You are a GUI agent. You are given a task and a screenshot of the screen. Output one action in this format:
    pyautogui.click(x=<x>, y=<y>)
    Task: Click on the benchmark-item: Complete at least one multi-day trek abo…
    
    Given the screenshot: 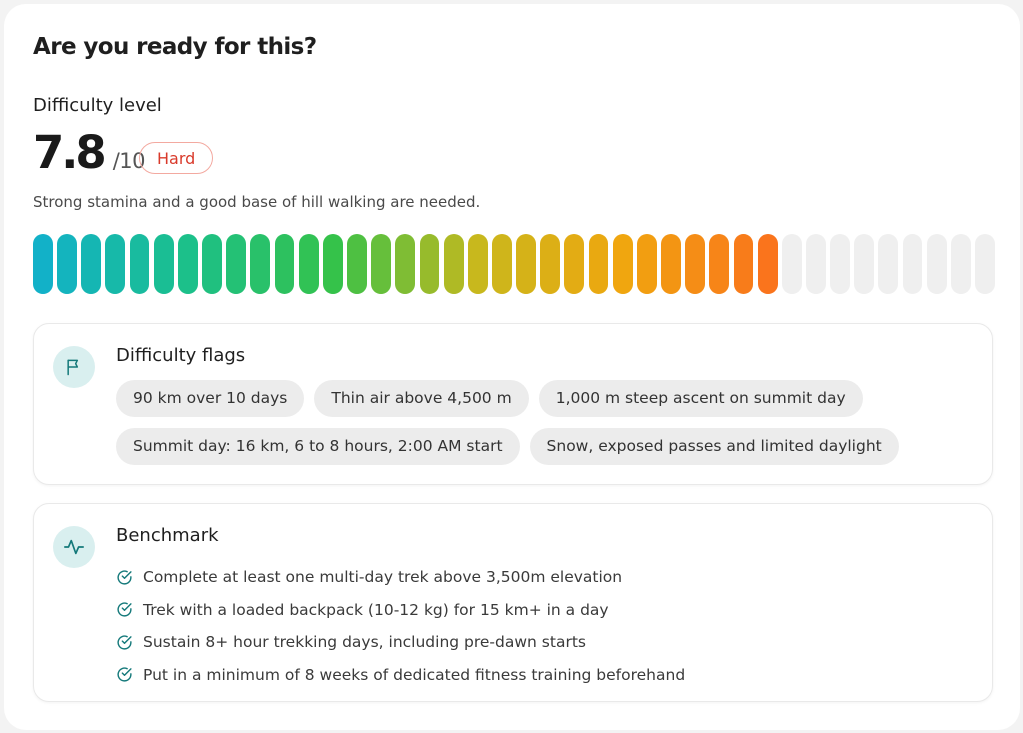 What is the action you would take?
    pyautogui.click(x=400, y=577)
    